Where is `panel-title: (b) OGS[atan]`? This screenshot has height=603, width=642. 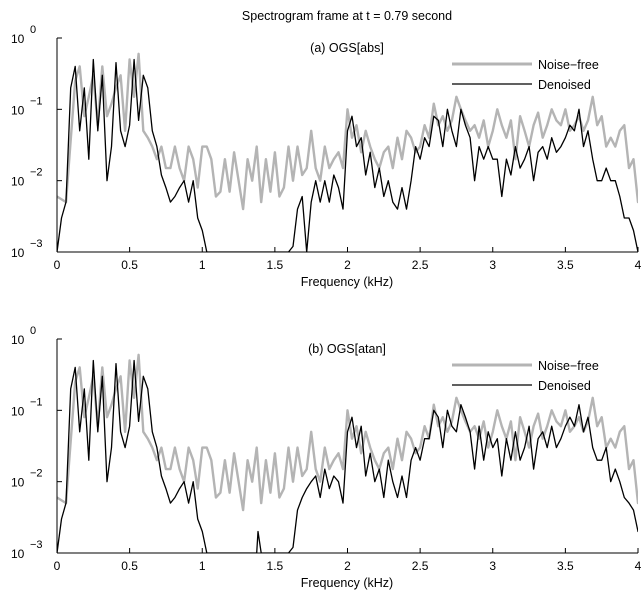 panel-title: (b) OGS[atan] is located at coordinates (347, 349).